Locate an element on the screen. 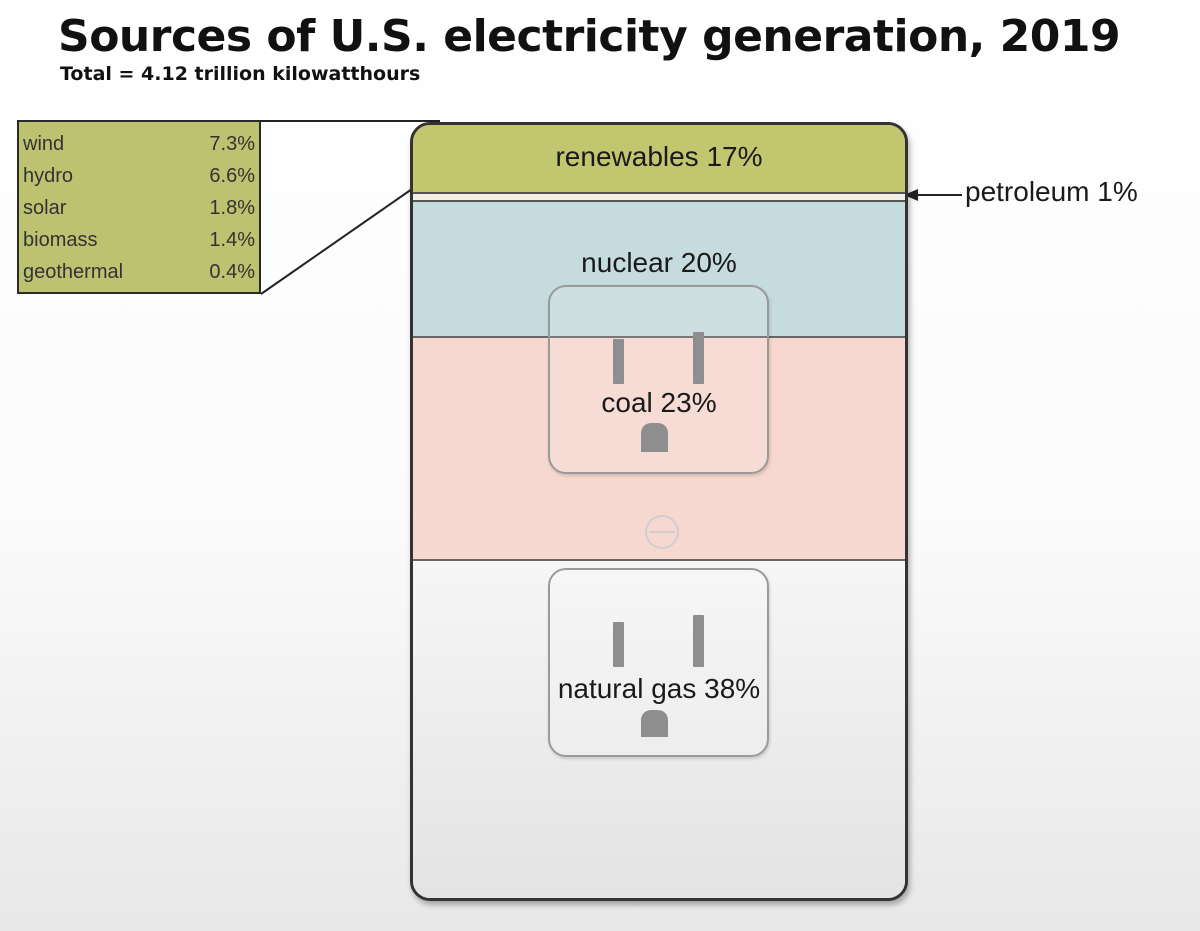 The width and height of the screenshot is (1200, 931). breakdown-value: 0.4% is located at coordinates (232, 271).